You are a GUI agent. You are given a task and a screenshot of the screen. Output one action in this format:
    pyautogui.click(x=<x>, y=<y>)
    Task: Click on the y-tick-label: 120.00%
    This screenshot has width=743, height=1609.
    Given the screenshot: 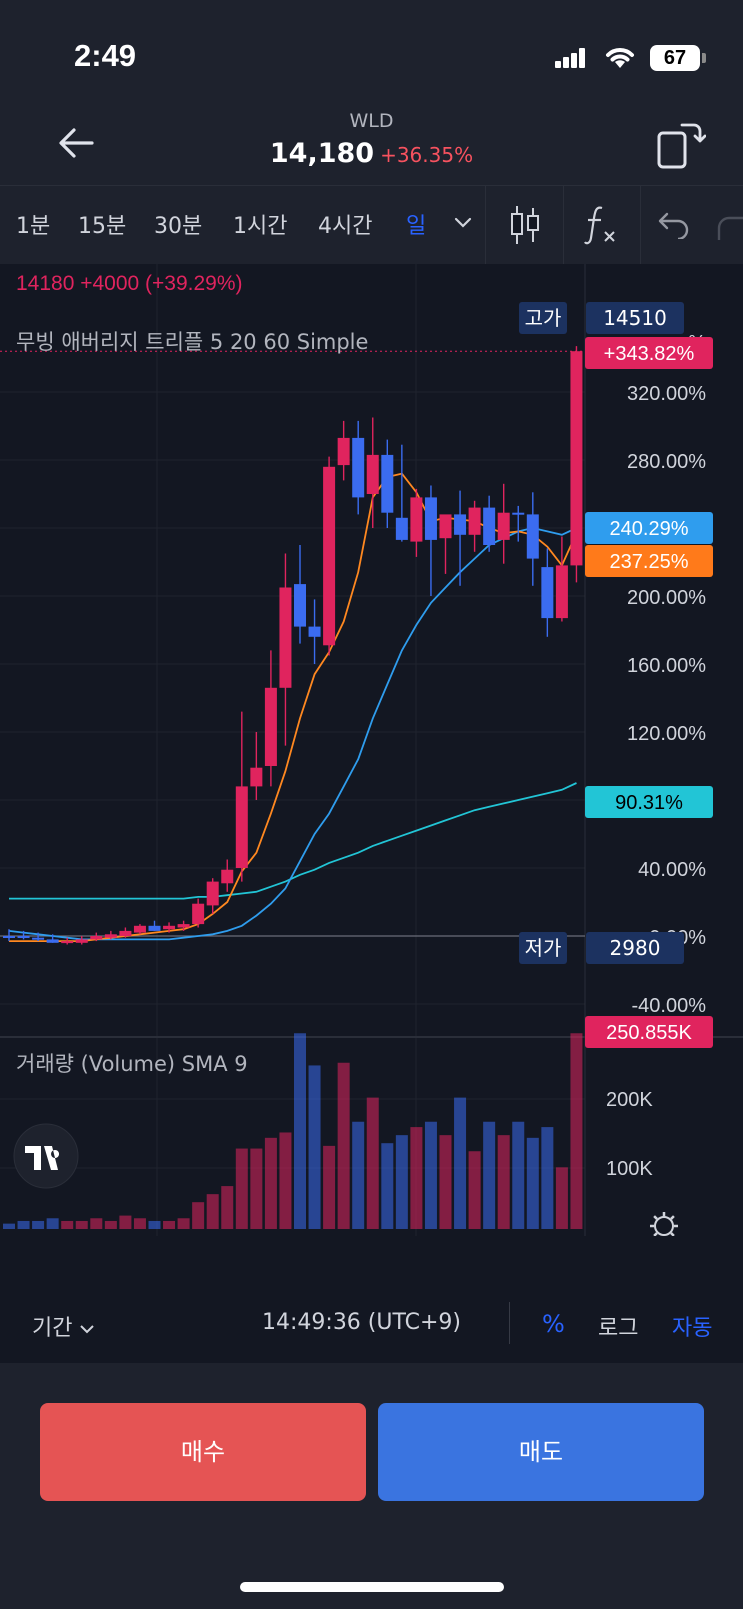 What is the action you would take?
    pyautogui.click(x=666, y=734)
    